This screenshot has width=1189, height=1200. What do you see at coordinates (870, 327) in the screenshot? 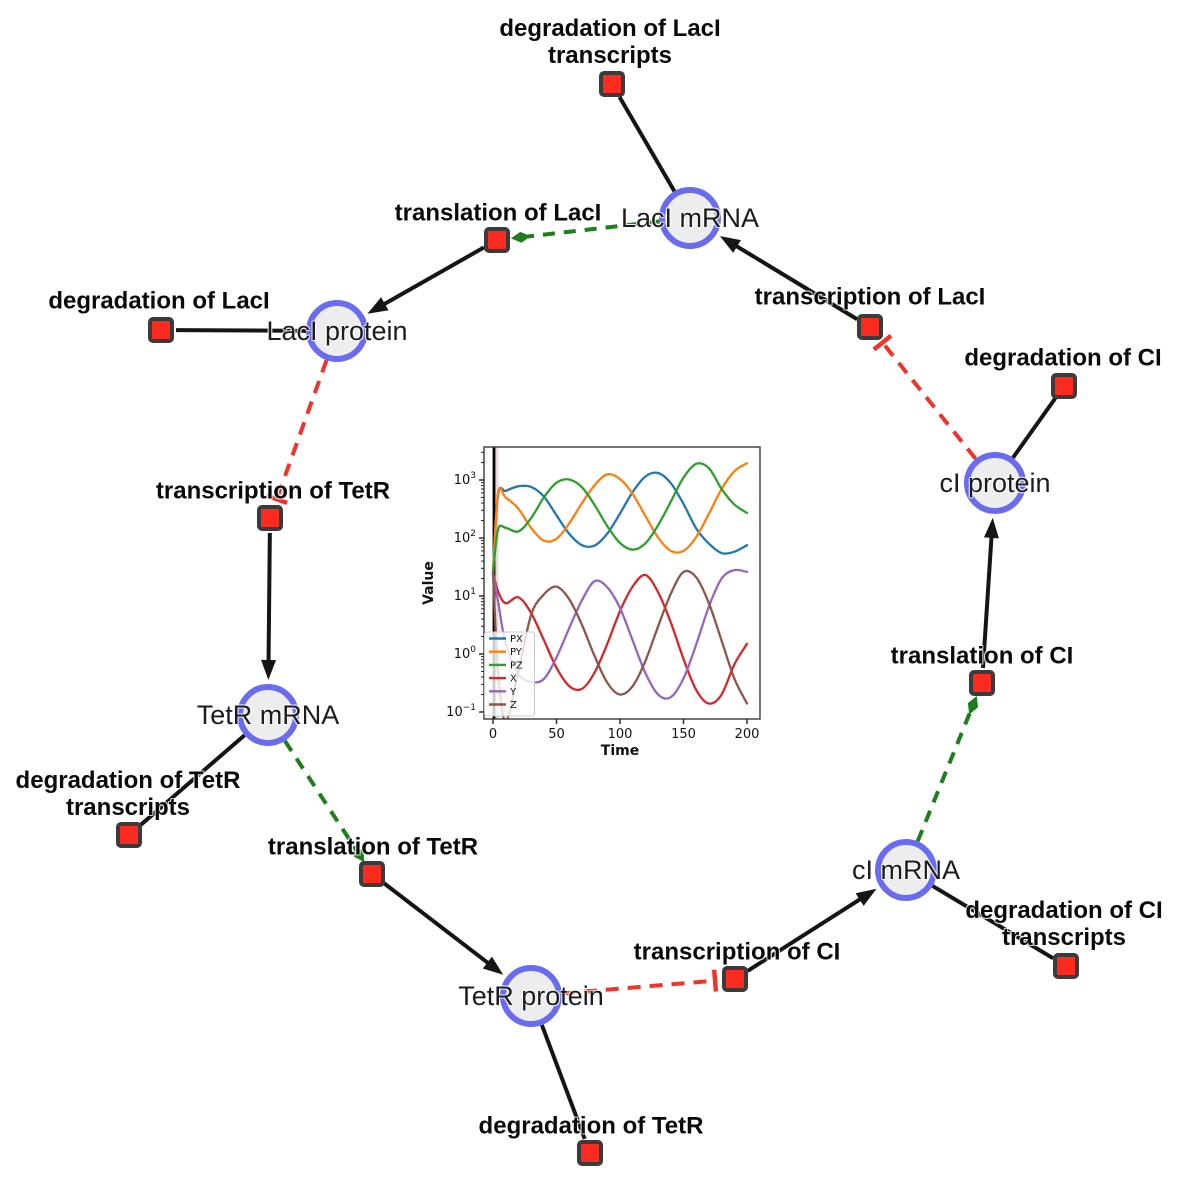
I see `reaction-node-transcription-of-laci` at bounding box center [870, 327].